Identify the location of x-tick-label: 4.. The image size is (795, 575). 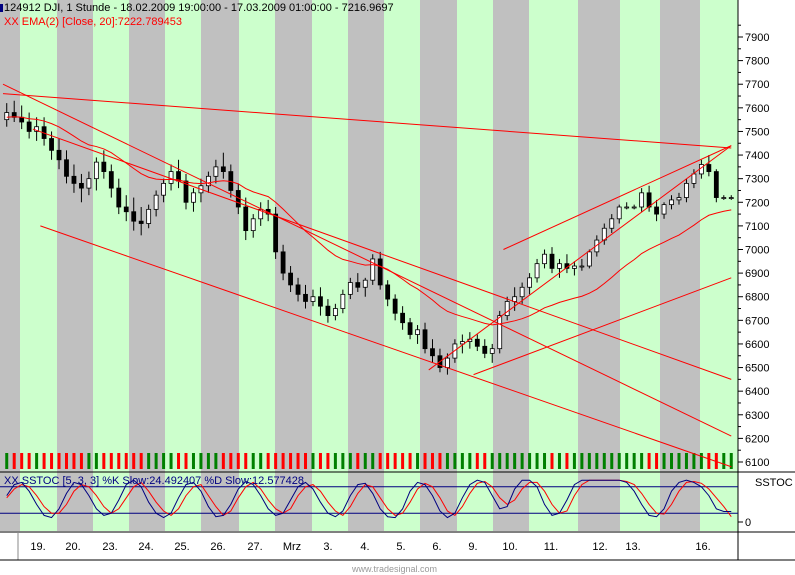
(364, 547).